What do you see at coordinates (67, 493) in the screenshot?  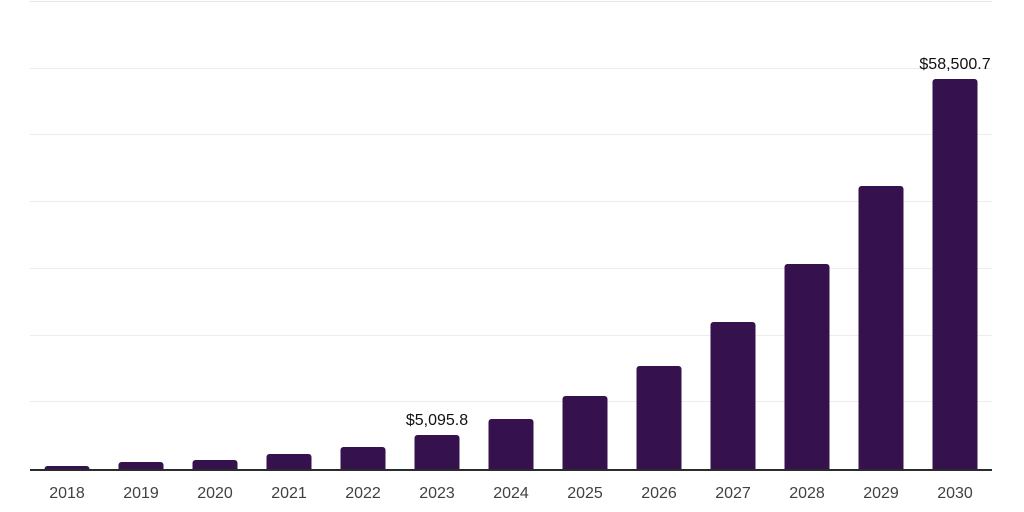 I see `x-label-2018: 2018` at bounding box center [67, 493].